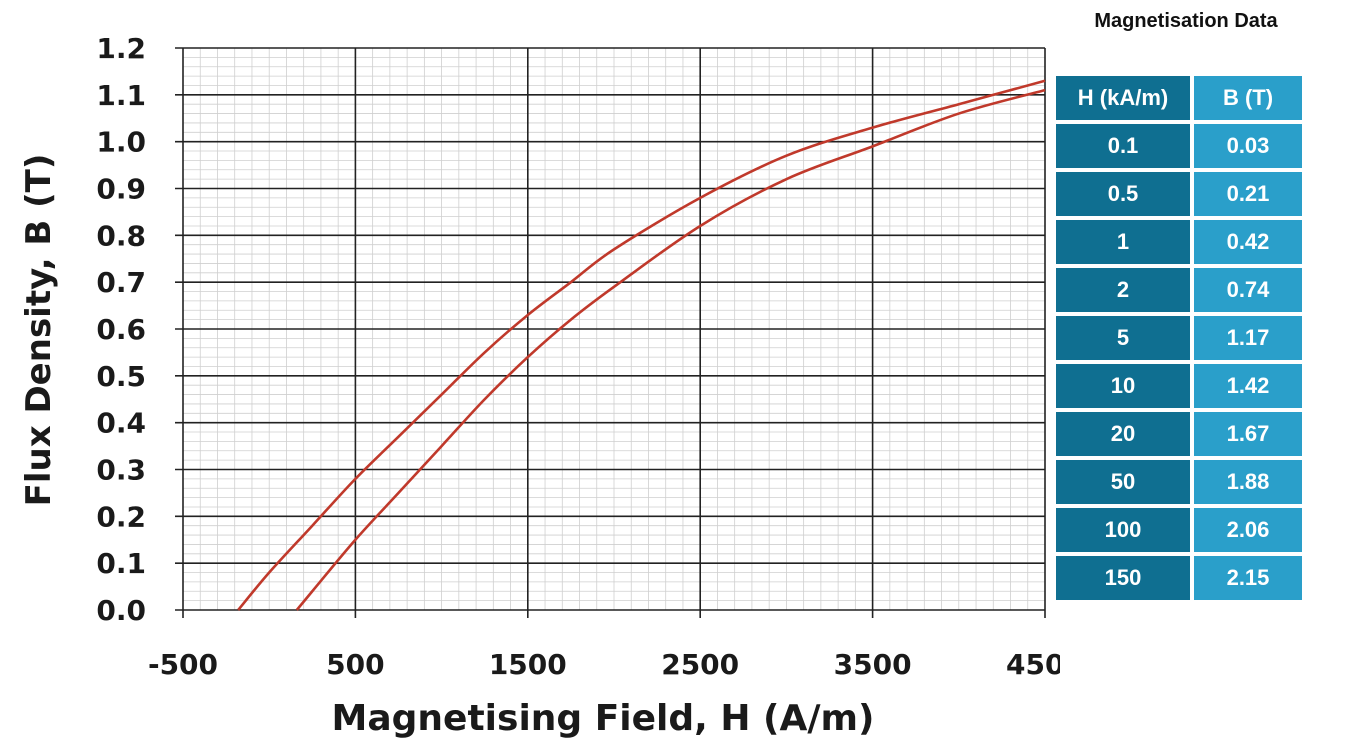 The width and height of the screenshot is (1350, 744). Describe the element at coordinates (1123, 434) in the screenshot. I see `cell-h: 20` at that location.